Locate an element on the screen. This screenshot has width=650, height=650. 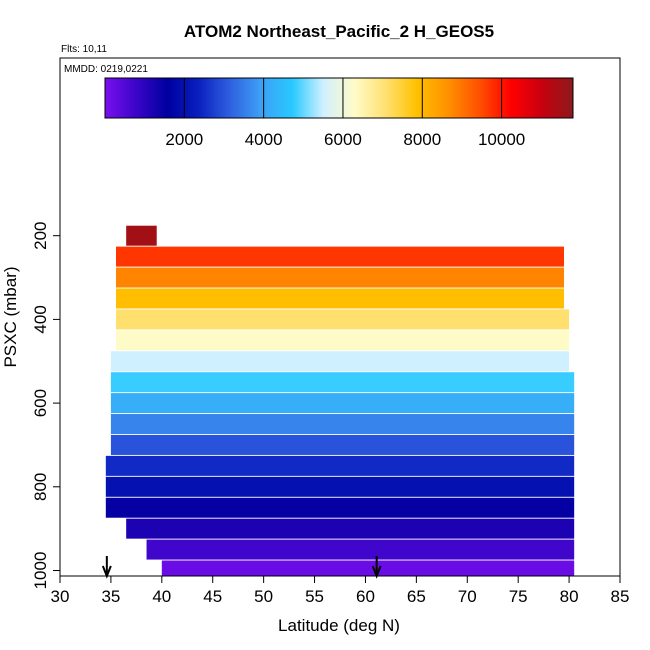
colorbar: 2000 4000 6000 8000 10000 is located at coordinates (339, 113).